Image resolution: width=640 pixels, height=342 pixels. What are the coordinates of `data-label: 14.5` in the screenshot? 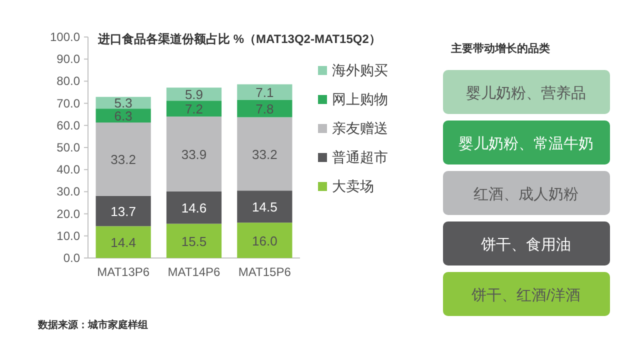 It's located at (265, 207).